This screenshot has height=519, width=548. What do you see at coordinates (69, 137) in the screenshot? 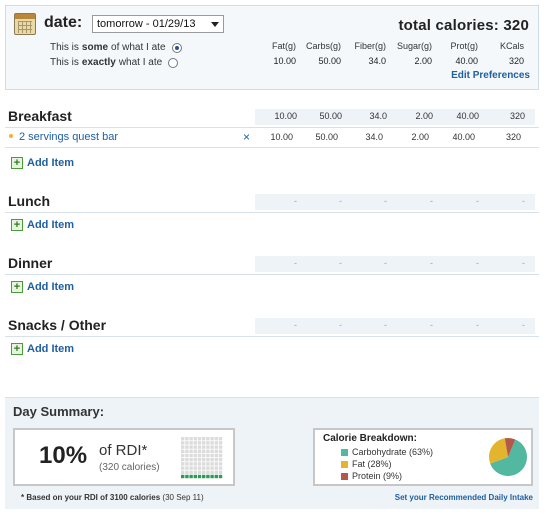
I see `food-entry-name: 2 servings quest bar` at bounding box center [69, 137].